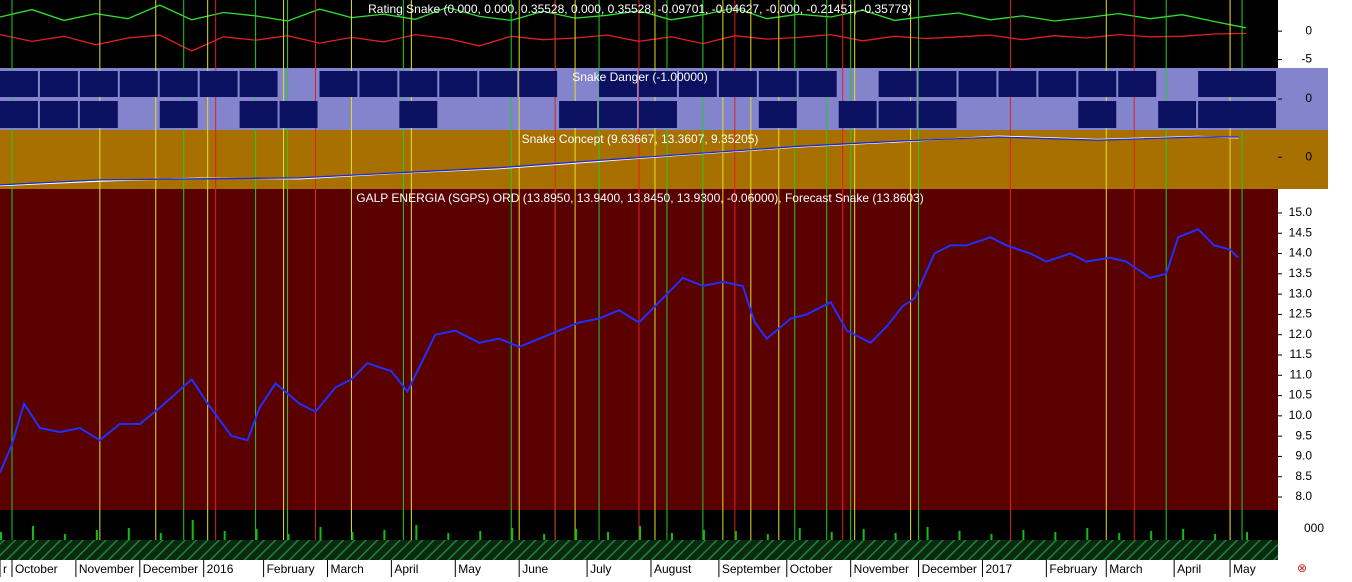  I want to click on date-axis, so click(639, 568).